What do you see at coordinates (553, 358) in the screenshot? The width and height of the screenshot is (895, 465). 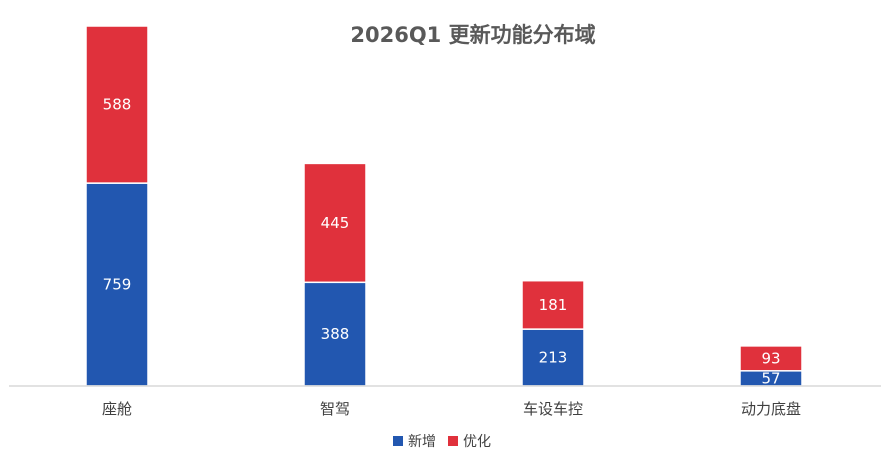 I see `data-label-series1-2: 213` at bounding box center [553, 358].